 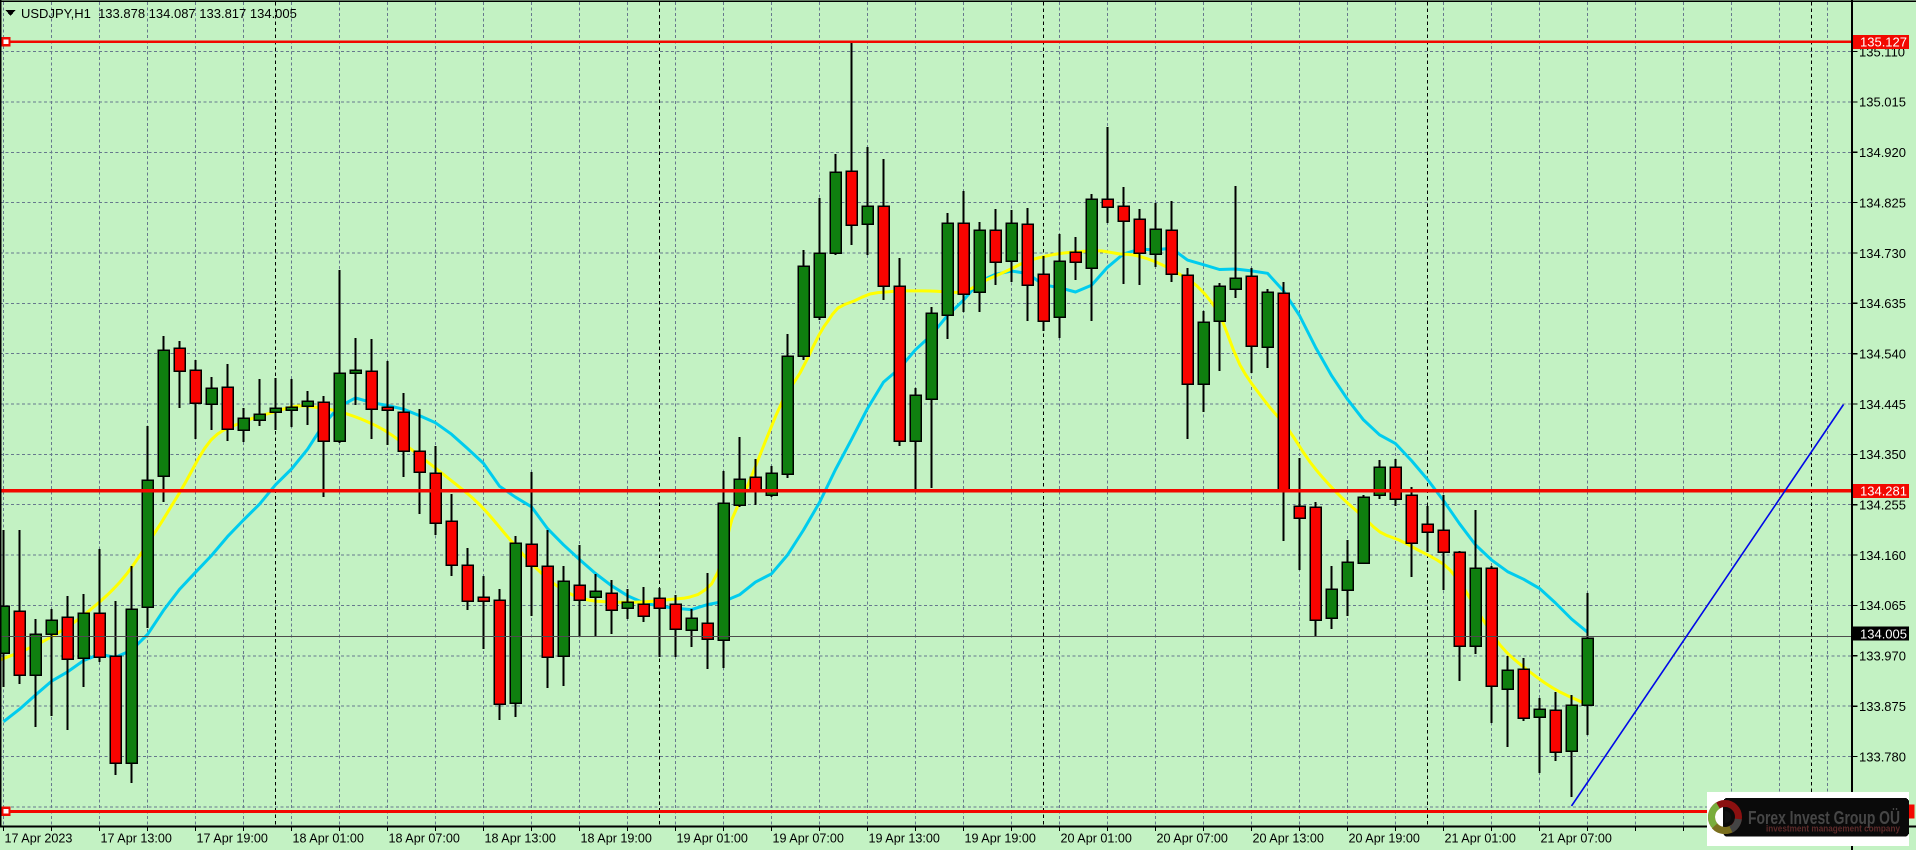 What do you see at coordinates (1882, 354) in the screenshot?
I see `svg-text: 134.540` at bounding box center [1882, 354].